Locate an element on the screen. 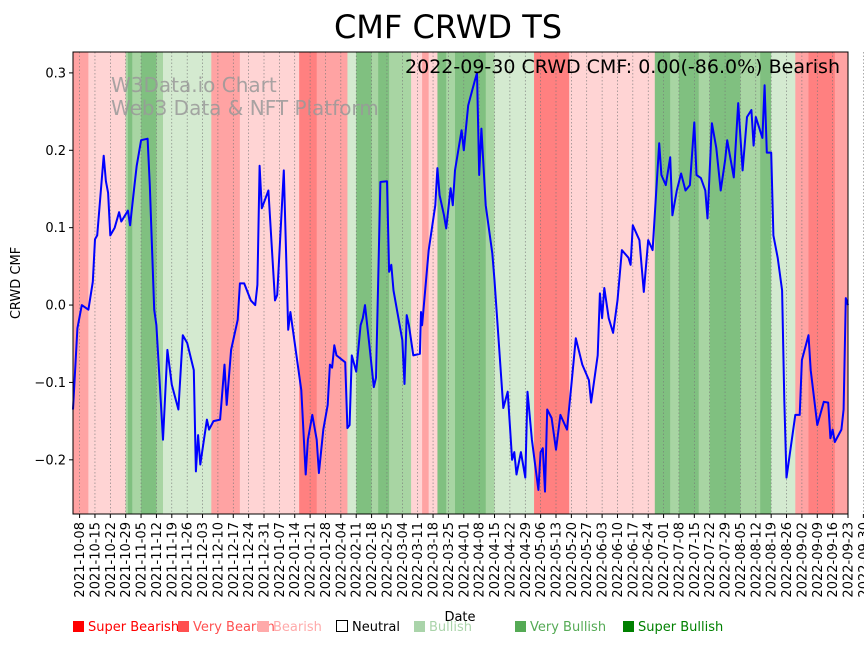 The height and width of the screenshot is (646, 864). x-tick-label: 2022-02-25 is located at coordinates (387, 560).